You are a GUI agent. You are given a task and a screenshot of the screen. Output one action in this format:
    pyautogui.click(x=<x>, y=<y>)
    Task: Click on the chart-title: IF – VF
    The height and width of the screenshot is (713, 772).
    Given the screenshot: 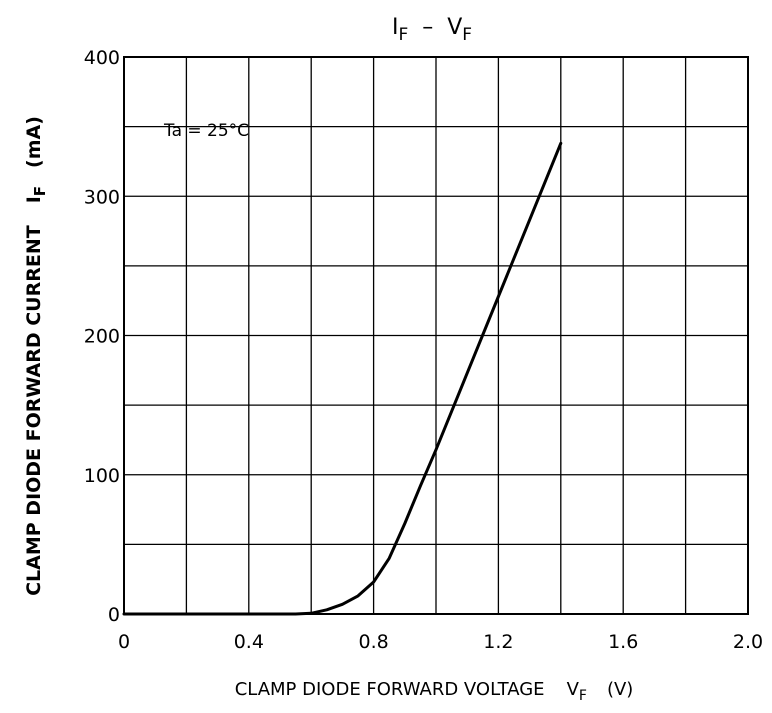 What is the action you would take?
    pyautogui.click(x=432, y=30)
    